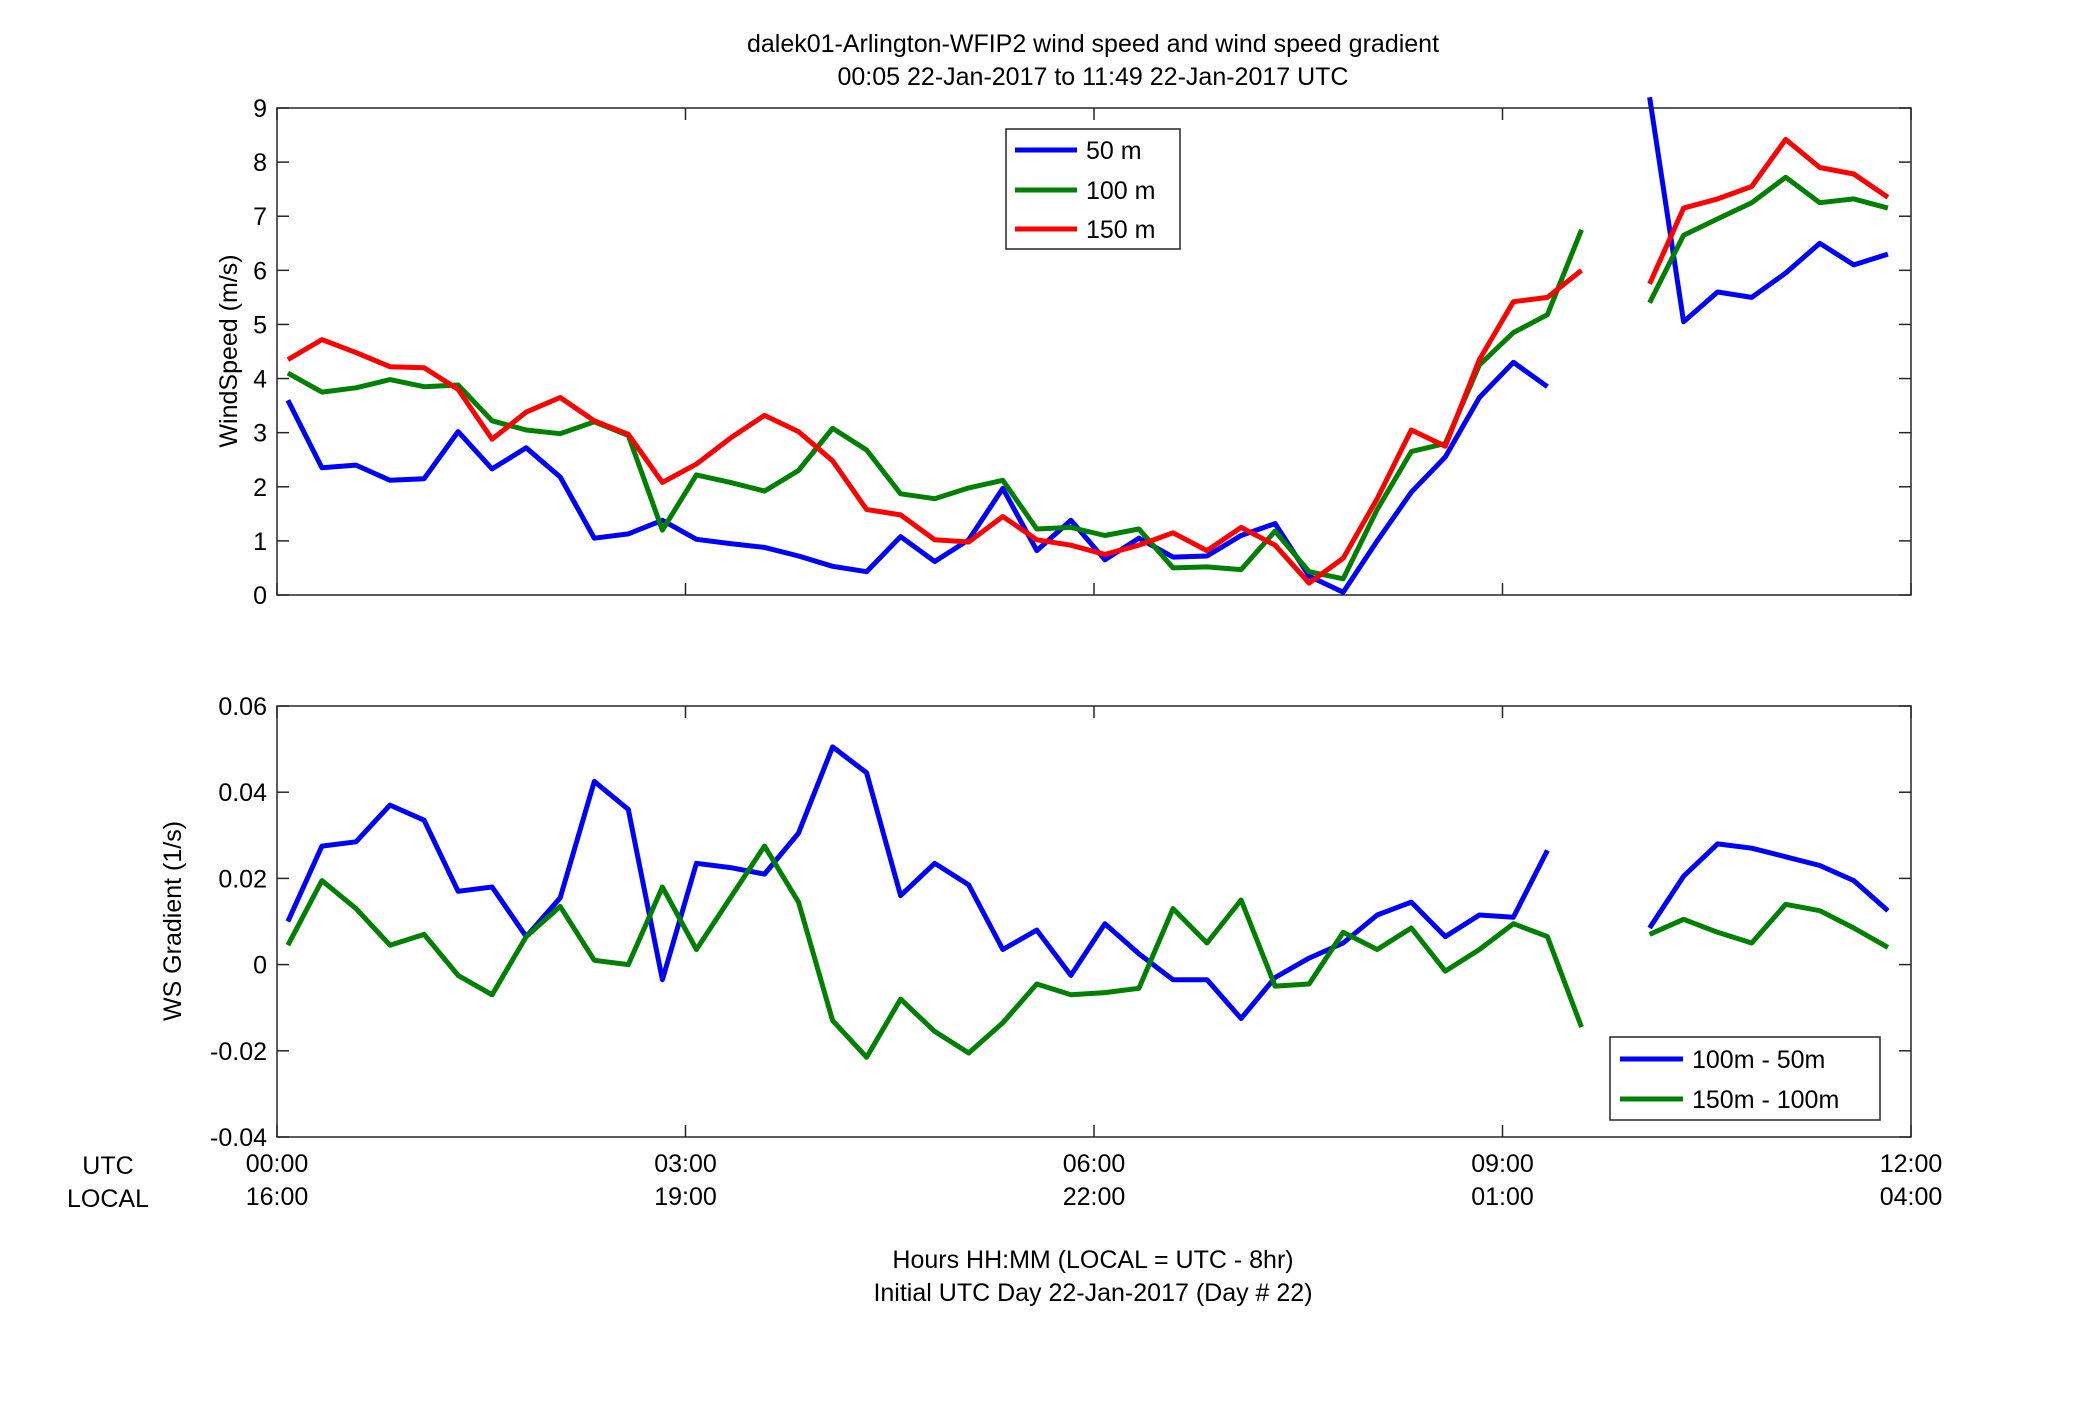 Image resolution: width=2098 pixels, height=1425 pixels. I want to click on windspeed-ytick-label: 4, so click(260, 380).